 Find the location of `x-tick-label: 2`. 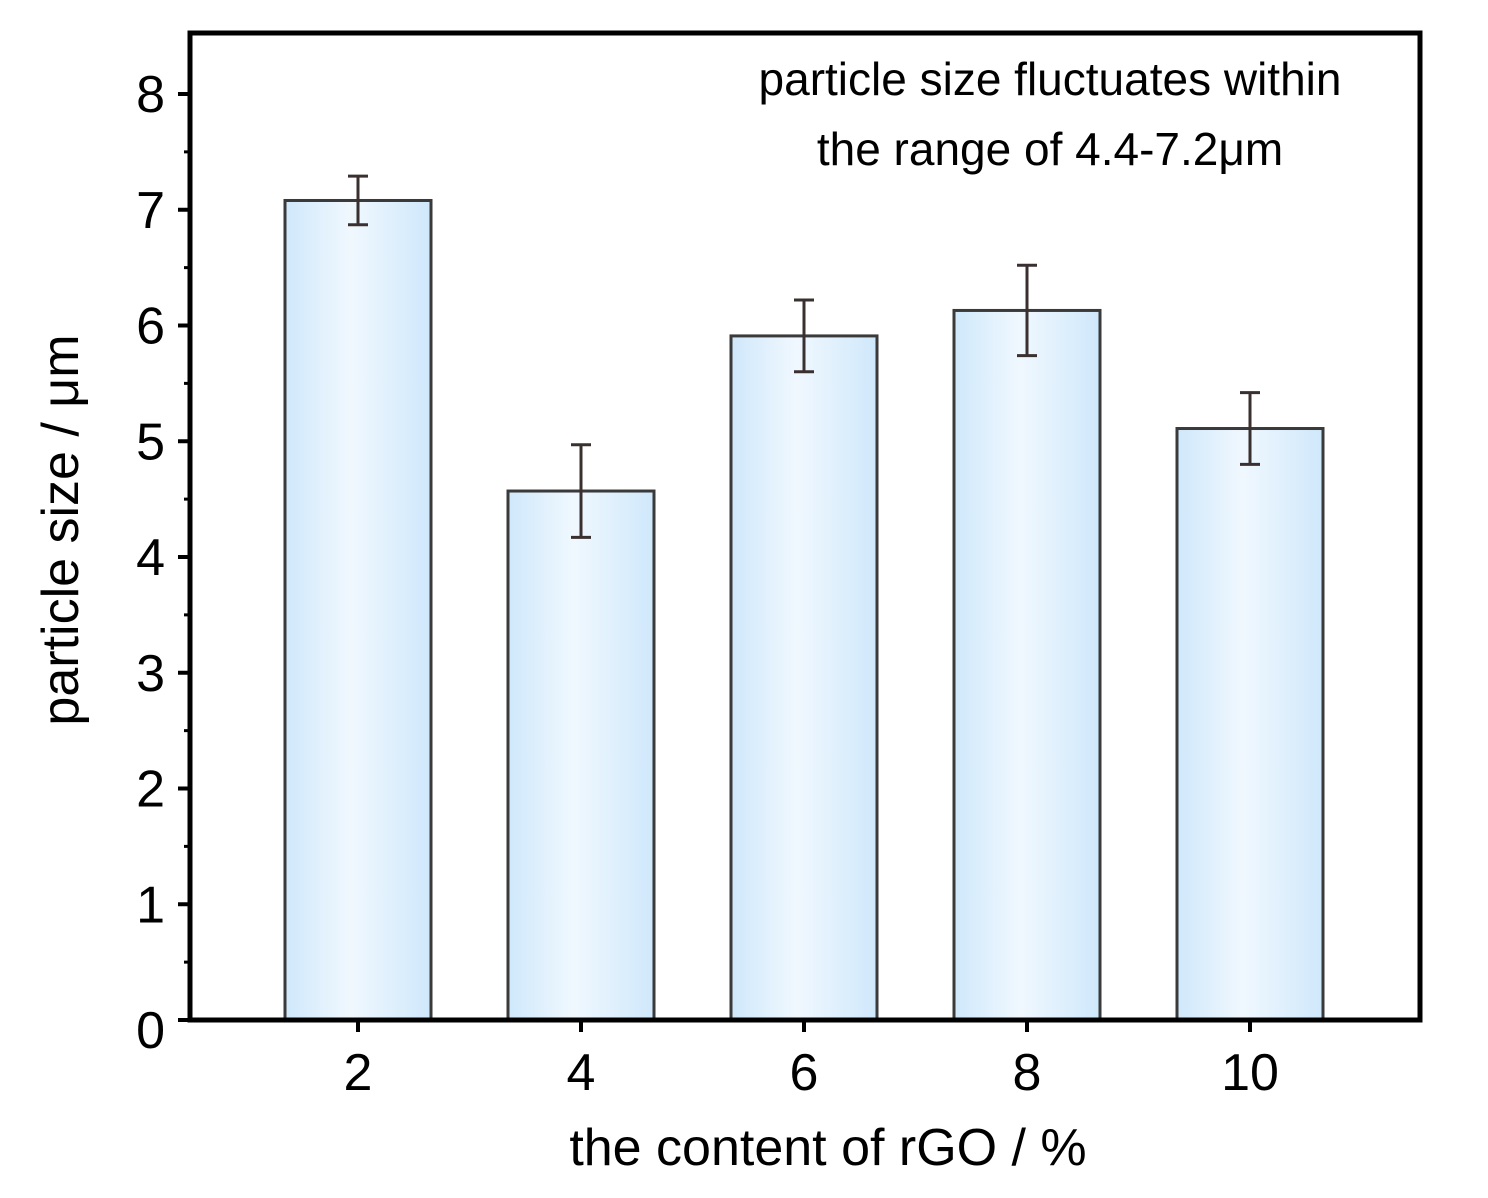

x-tick-label: 2 is located at coordinates (358, 1073).